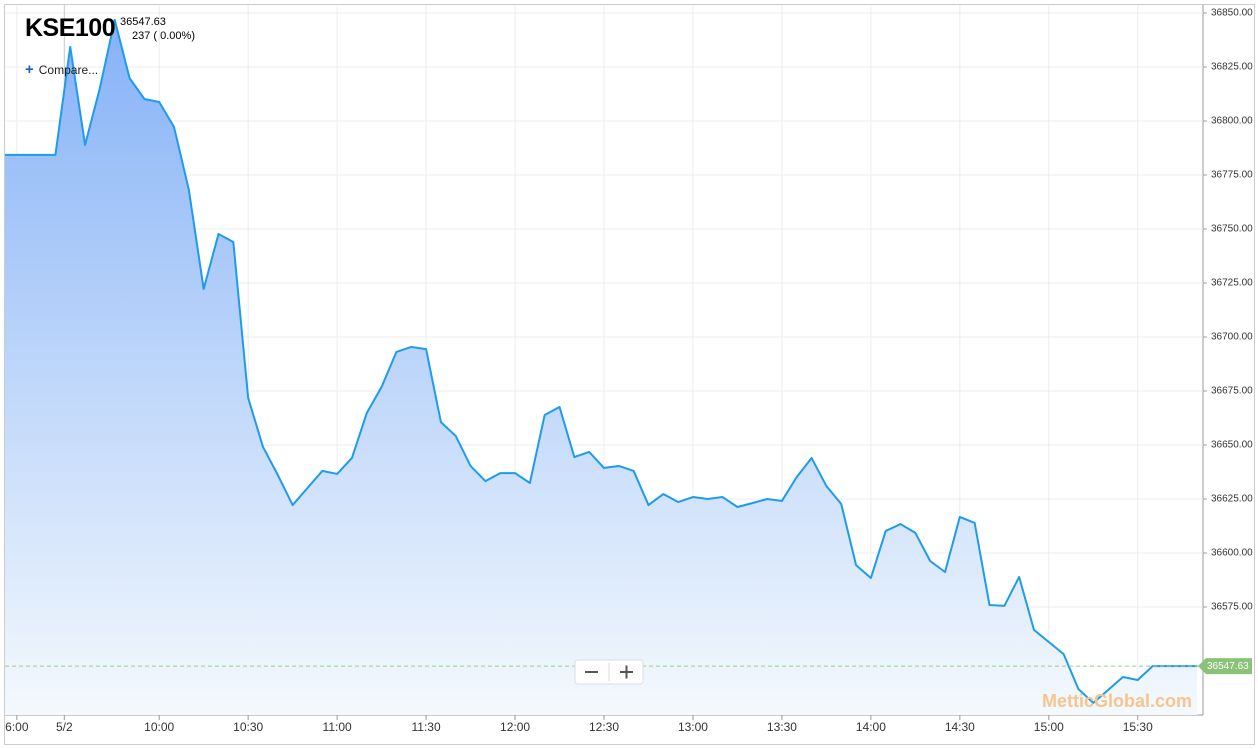 The image size is (1258, 749). What do you see at coordinates (1232, 391) in the screenshot?
I see `y-tick-label: 36675.00` at bounding box center [1232, 391].